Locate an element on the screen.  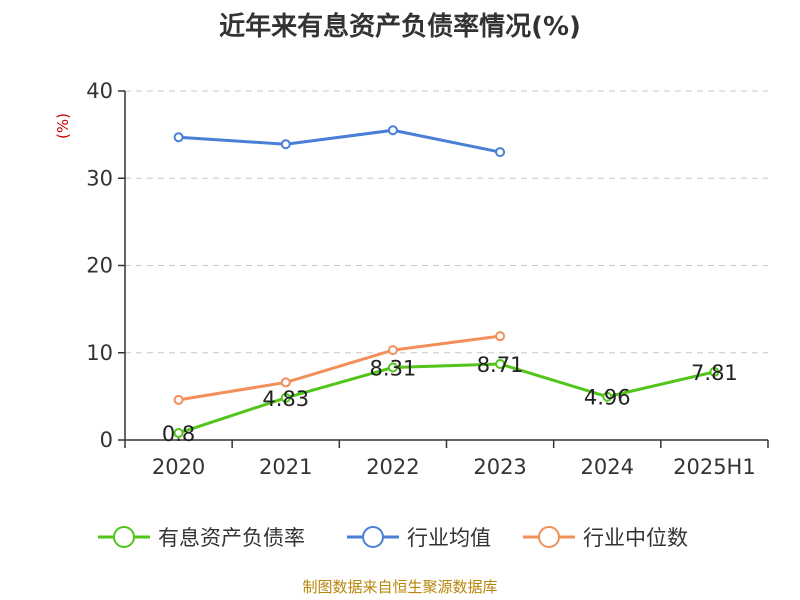
y-tick-label: 10 is located at coordinates (99, 353).